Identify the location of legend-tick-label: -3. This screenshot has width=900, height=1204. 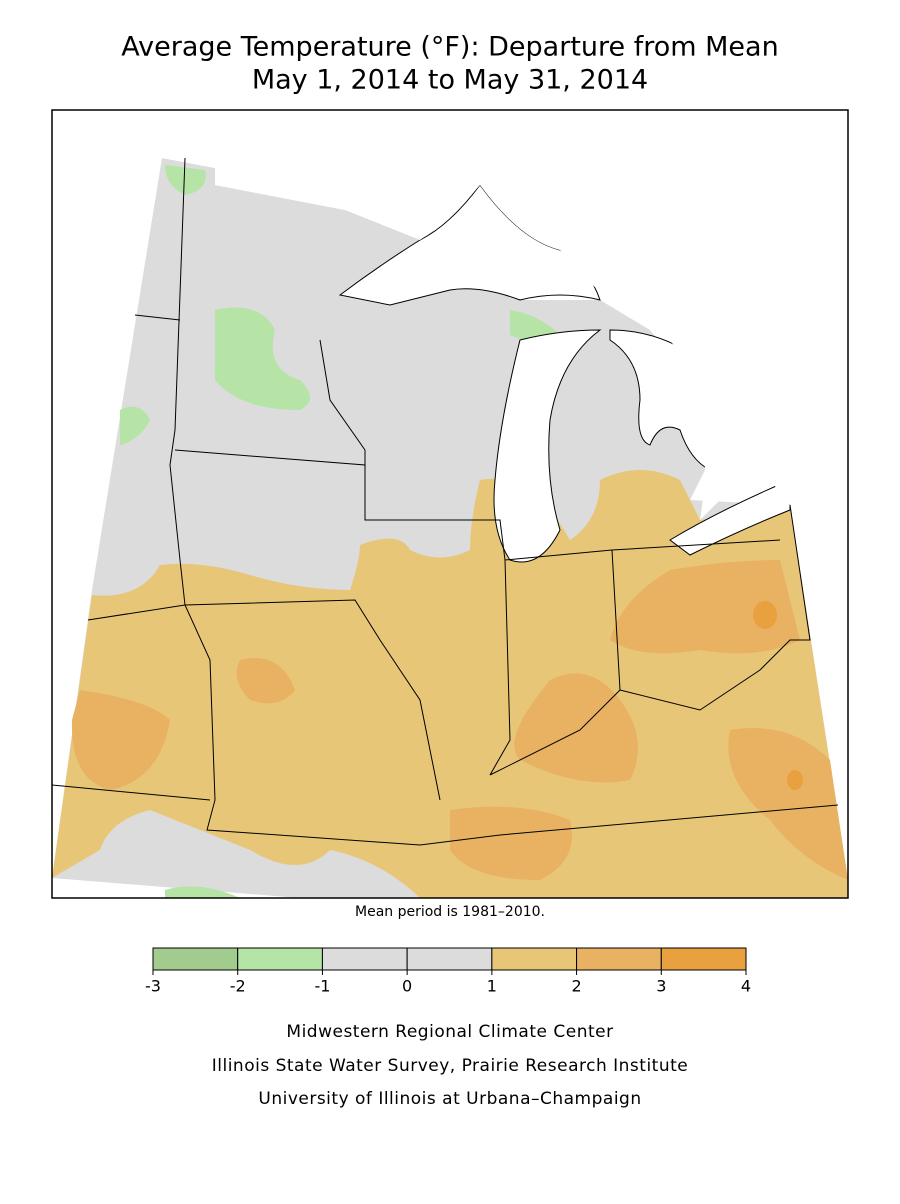
(153, 986).